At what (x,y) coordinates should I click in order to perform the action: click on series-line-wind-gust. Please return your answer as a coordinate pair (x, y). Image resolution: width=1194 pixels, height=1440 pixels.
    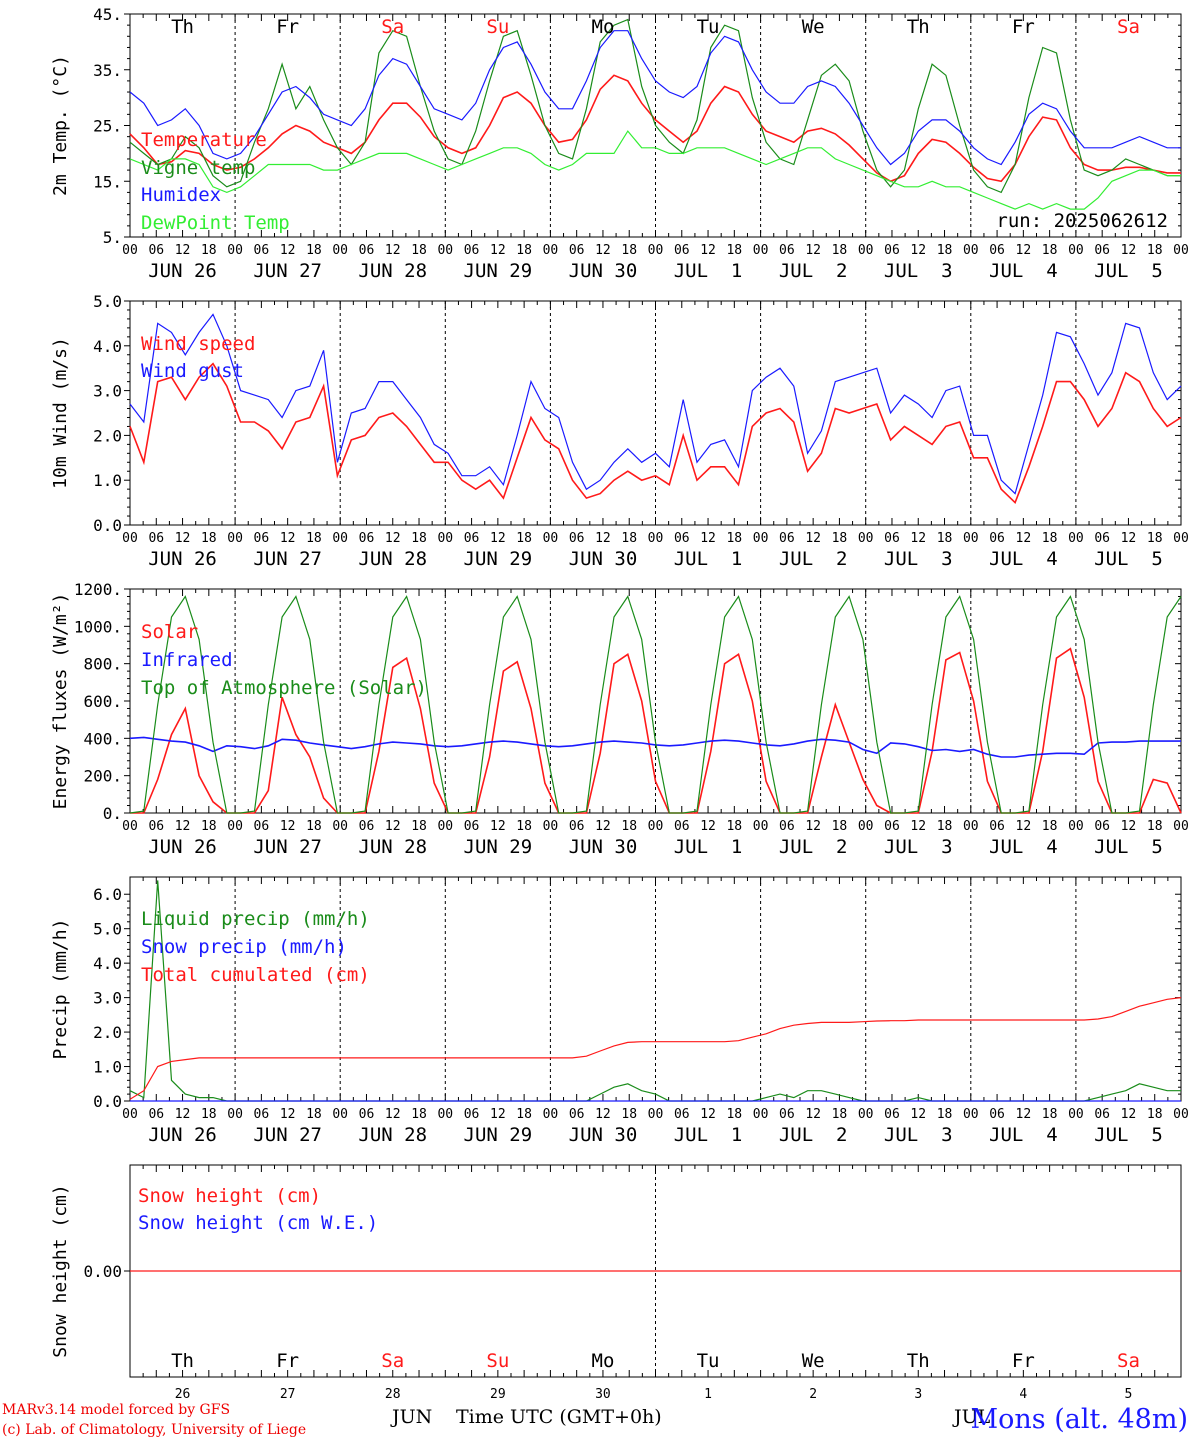
    Looking at the image, I should click on (655, 404).